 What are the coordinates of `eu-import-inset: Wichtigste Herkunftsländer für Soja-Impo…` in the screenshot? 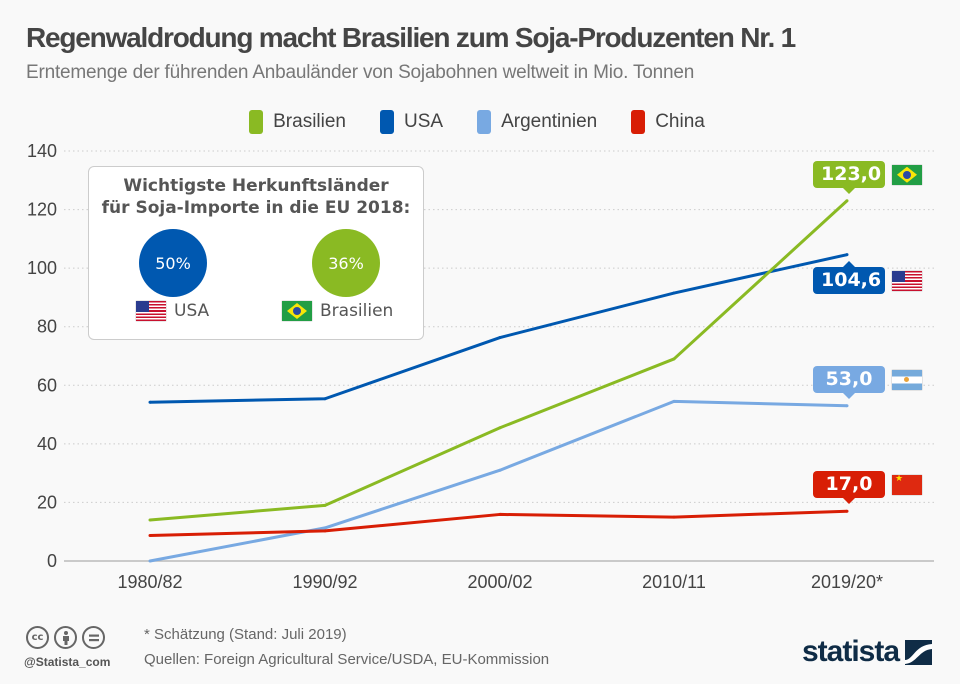 It's located at (256, 253).